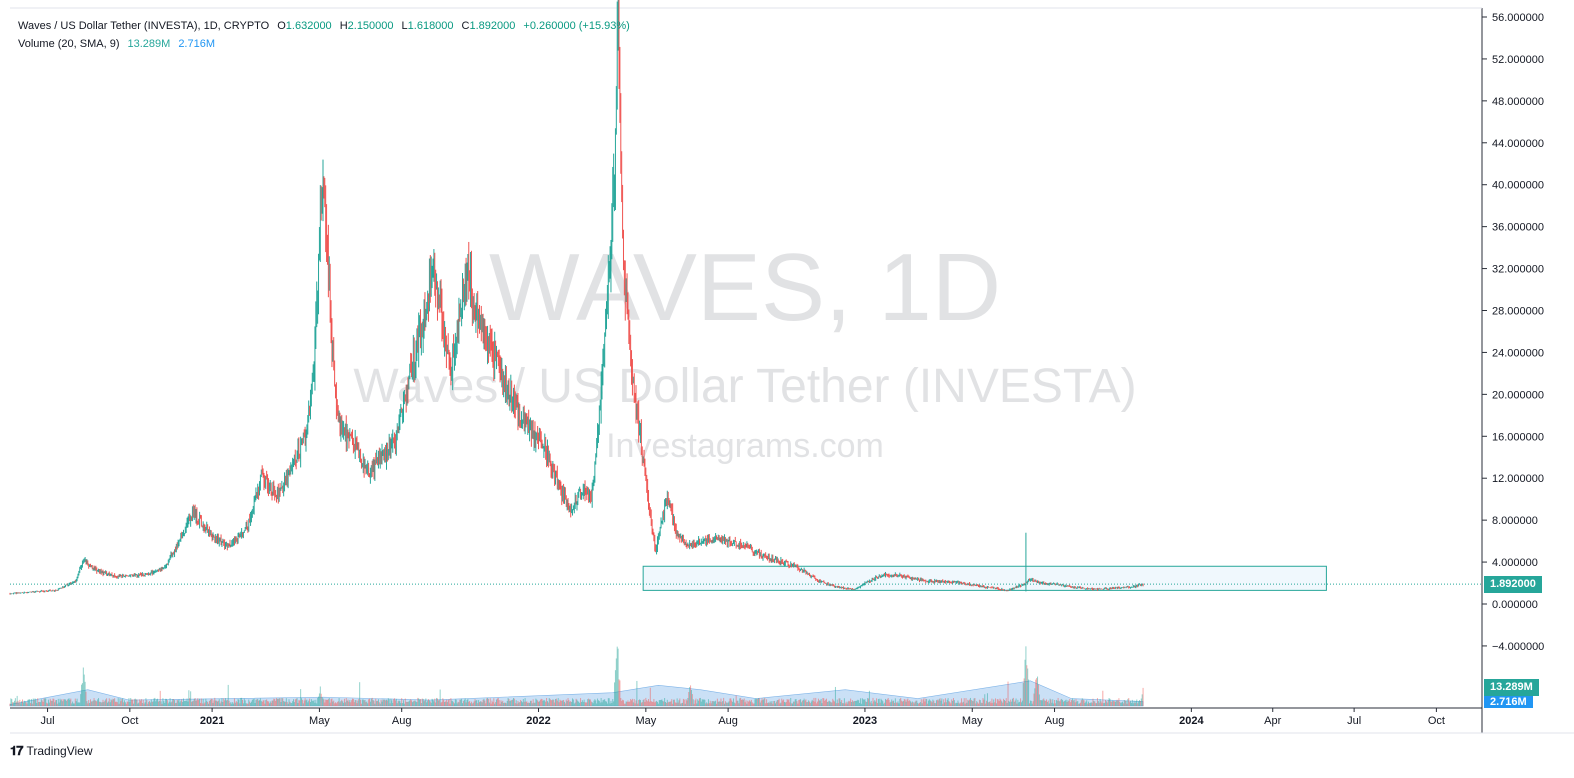 The image size is (1574, 778). I want to click on legend-volume-value: 13.289M, so click(149, 44).